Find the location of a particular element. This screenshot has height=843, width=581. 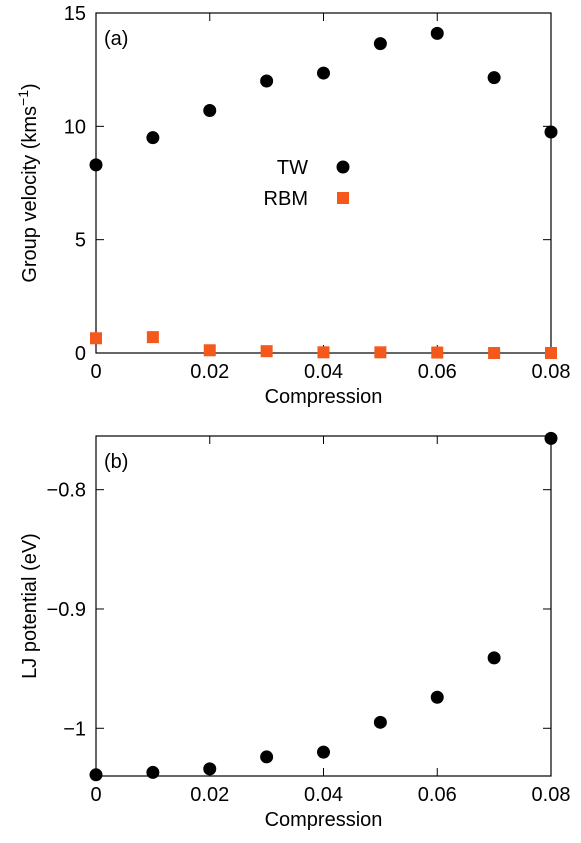

y-tick-label: −0.8 is located at coordinates (66, 491).